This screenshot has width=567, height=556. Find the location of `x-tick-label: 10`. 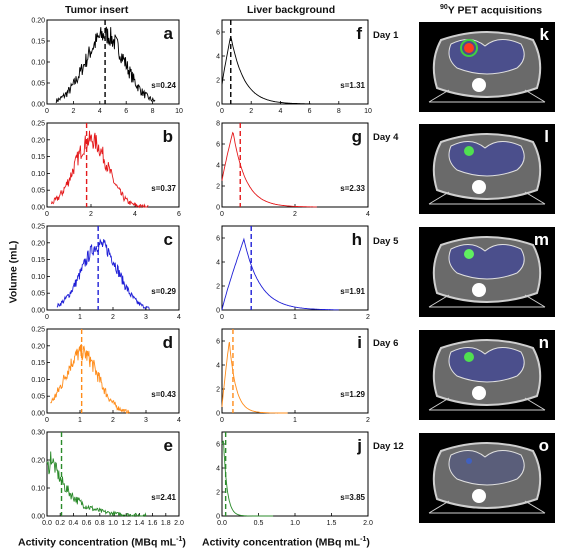

x-tick-label: 10 is located at coordinates (368, 111).